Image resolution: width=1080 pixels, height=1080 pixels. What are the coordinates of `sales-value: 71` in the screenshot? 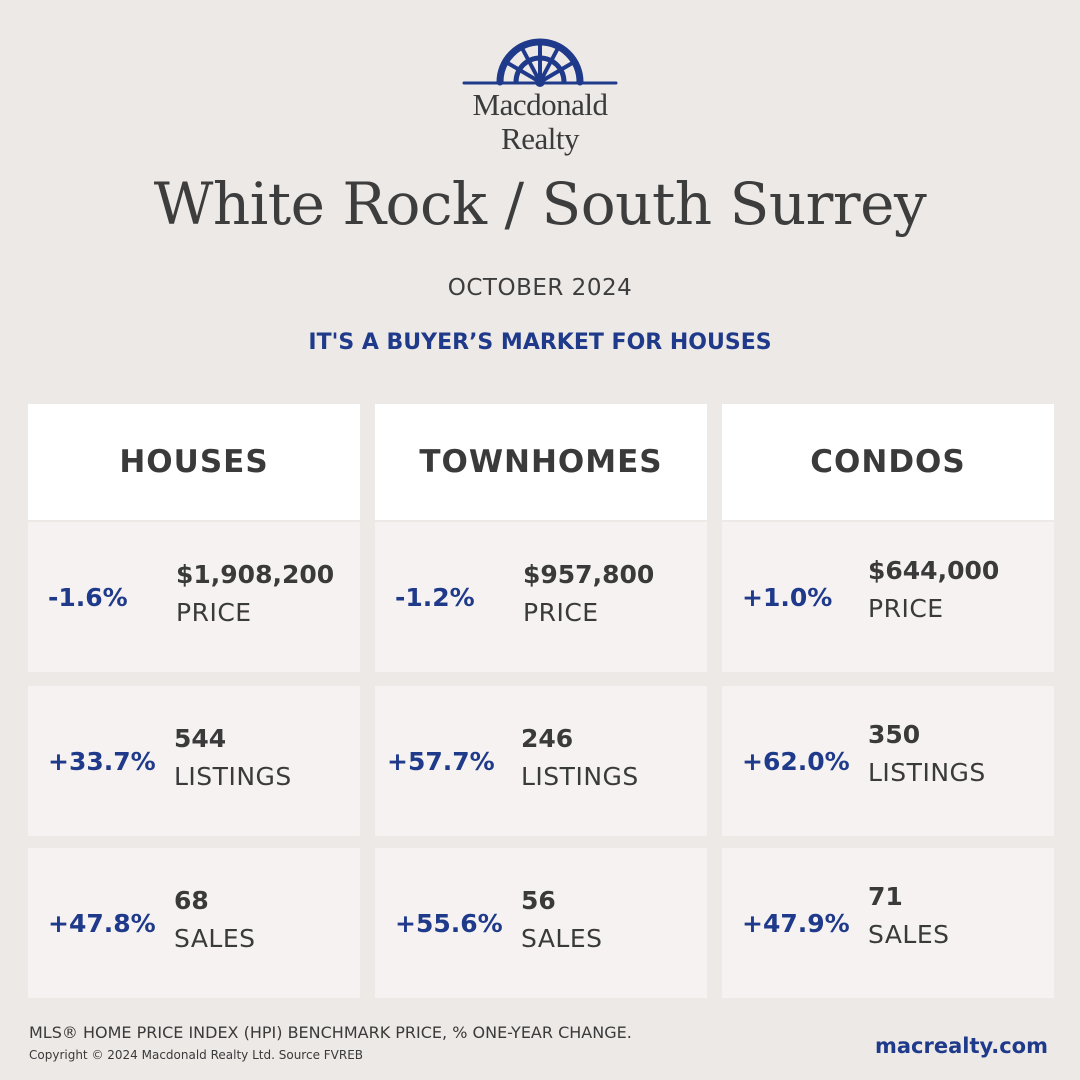 It's located at (885, 896).